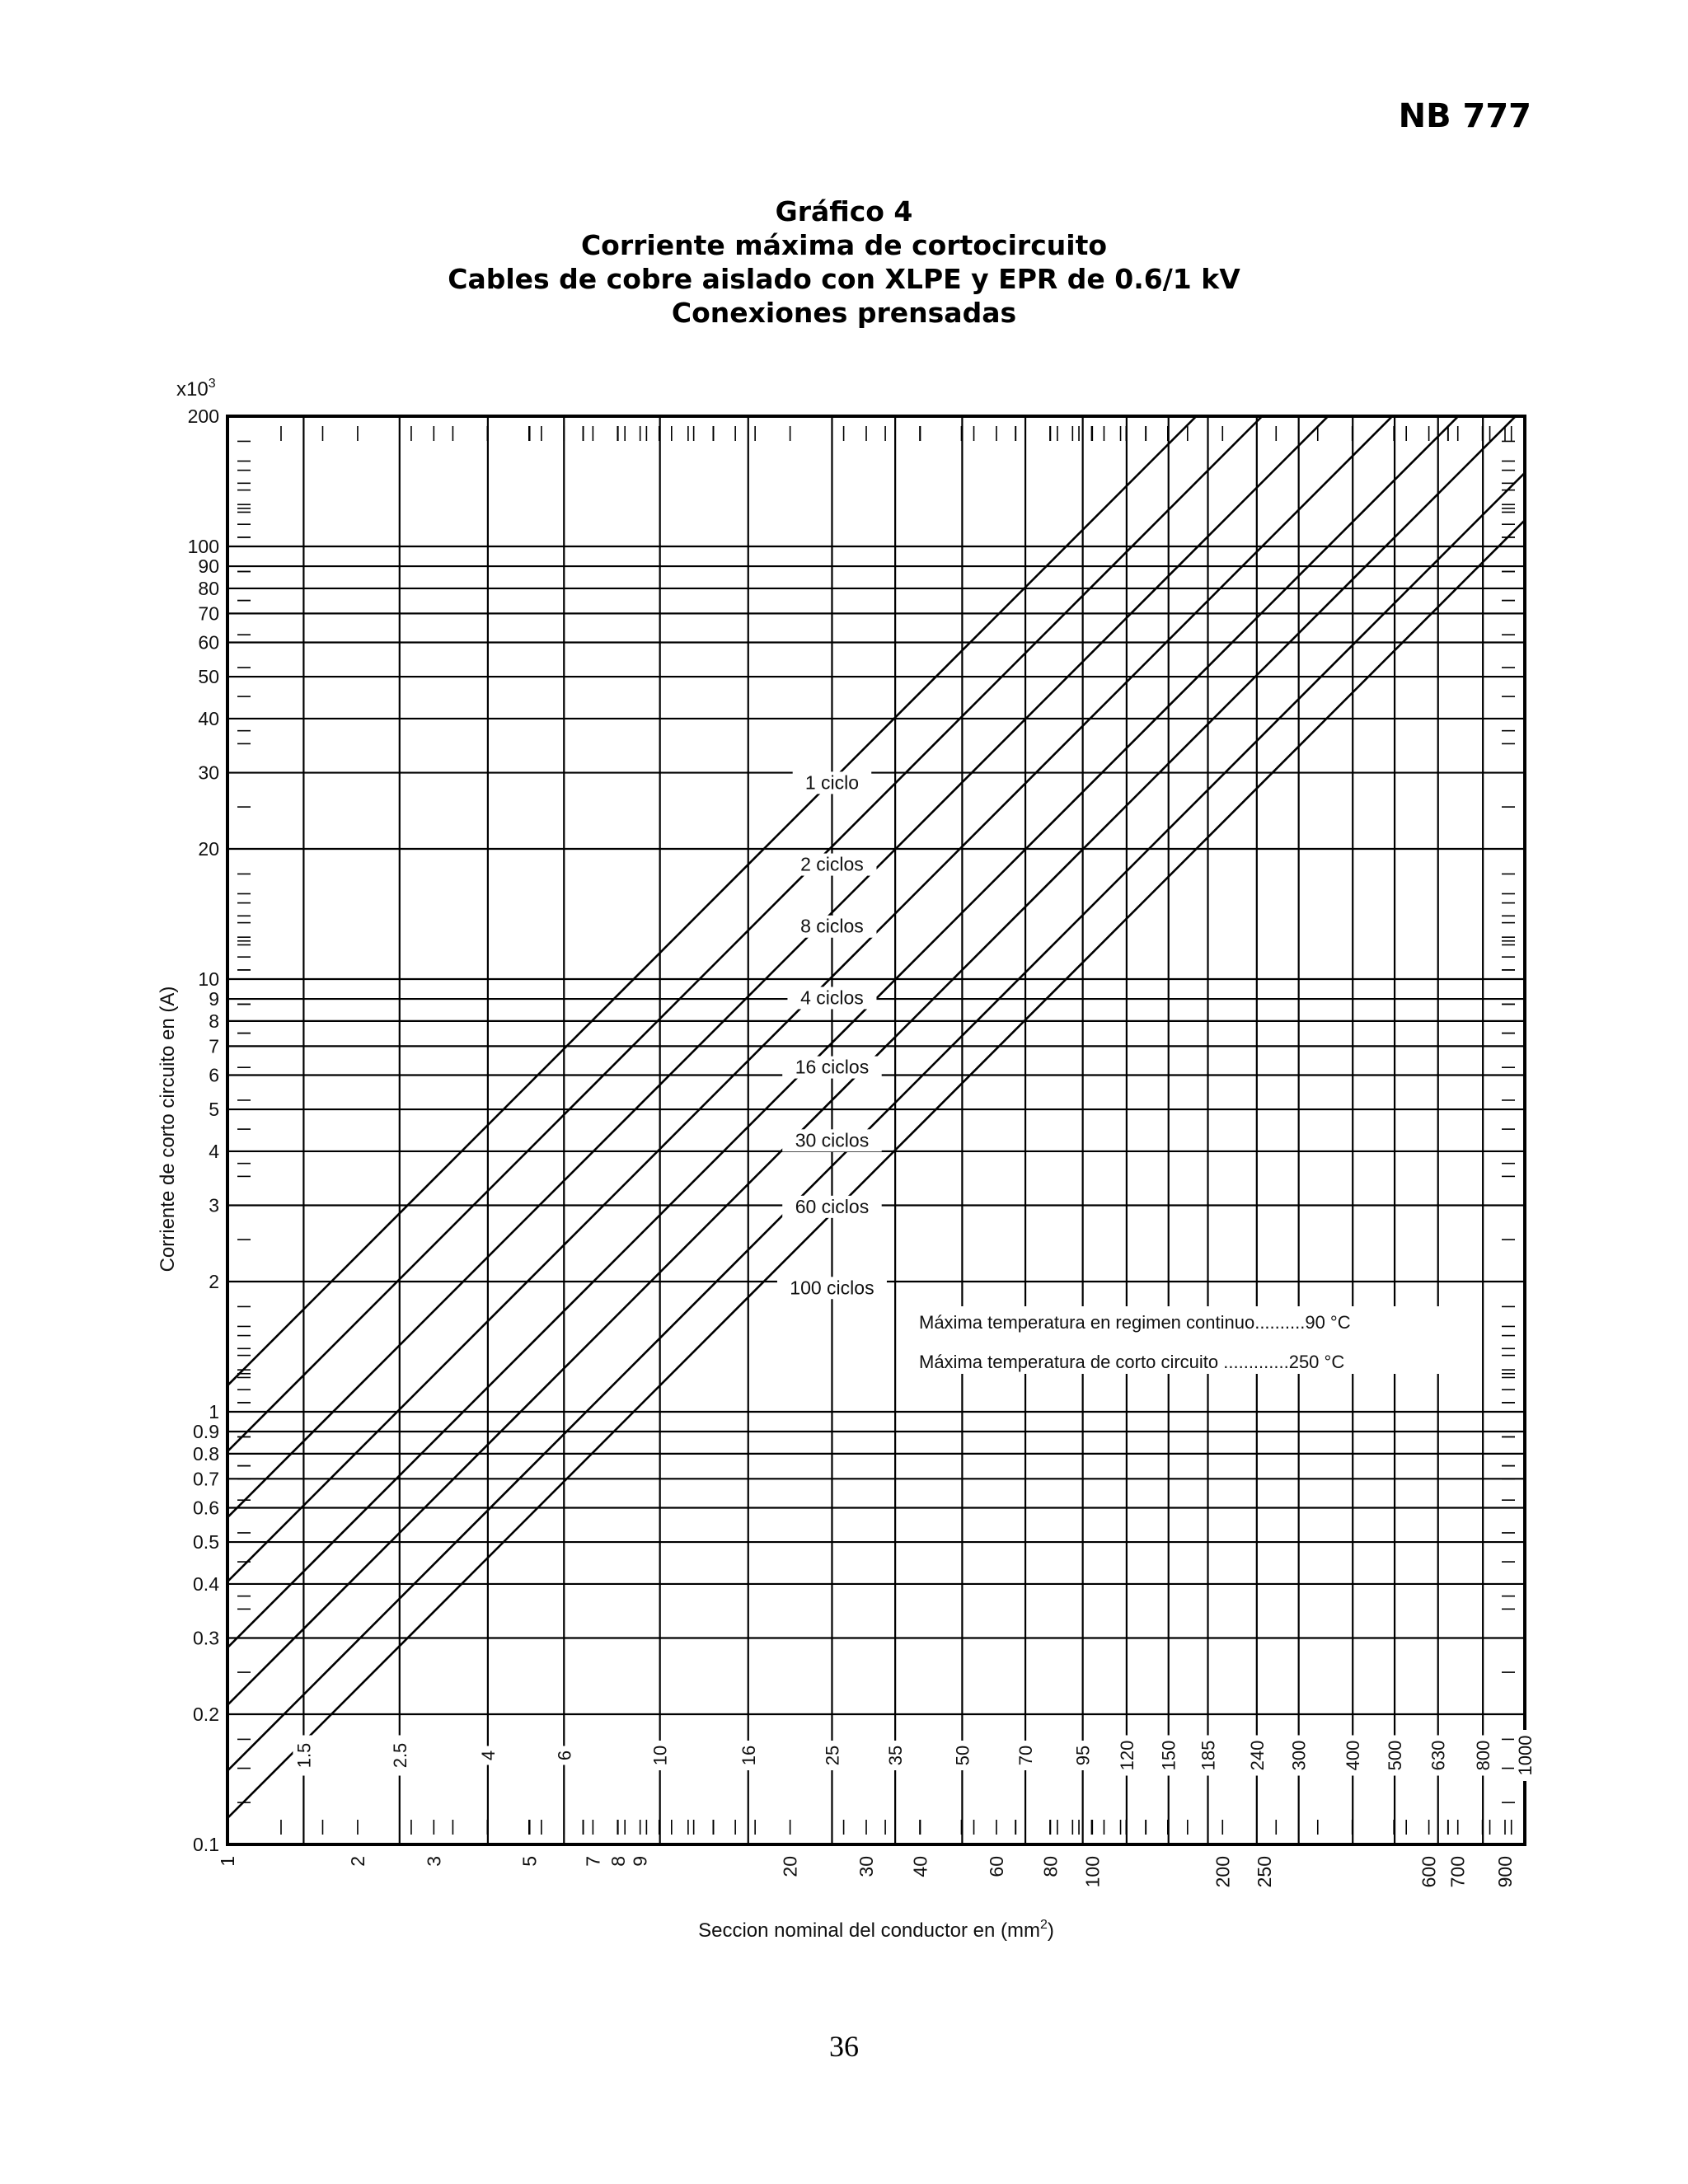  Describe the element at coordinates (203, 546) in the screenshot. I see `y-tick-label: 100` at that location.